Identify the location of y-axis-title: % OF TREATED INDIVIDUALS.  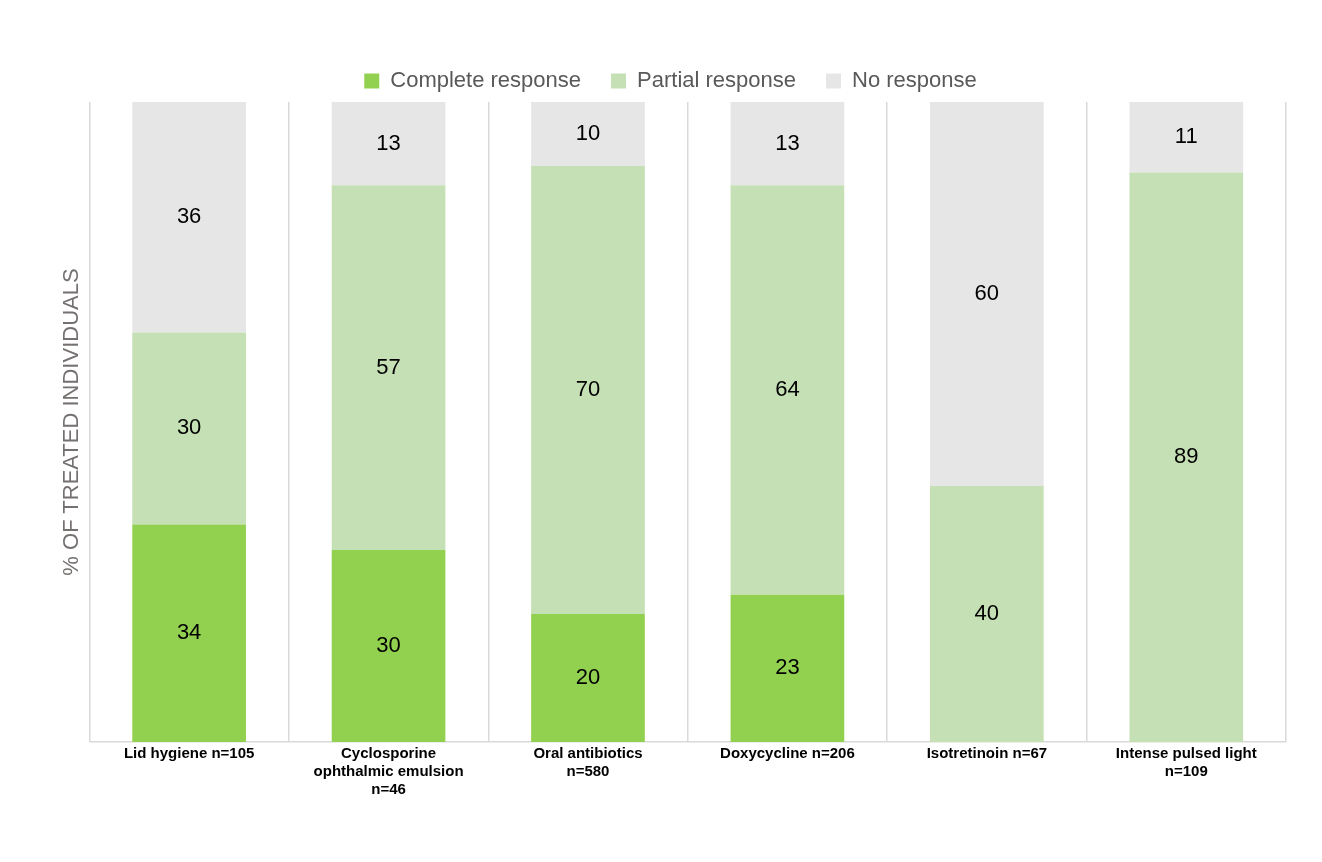
(71, 422).